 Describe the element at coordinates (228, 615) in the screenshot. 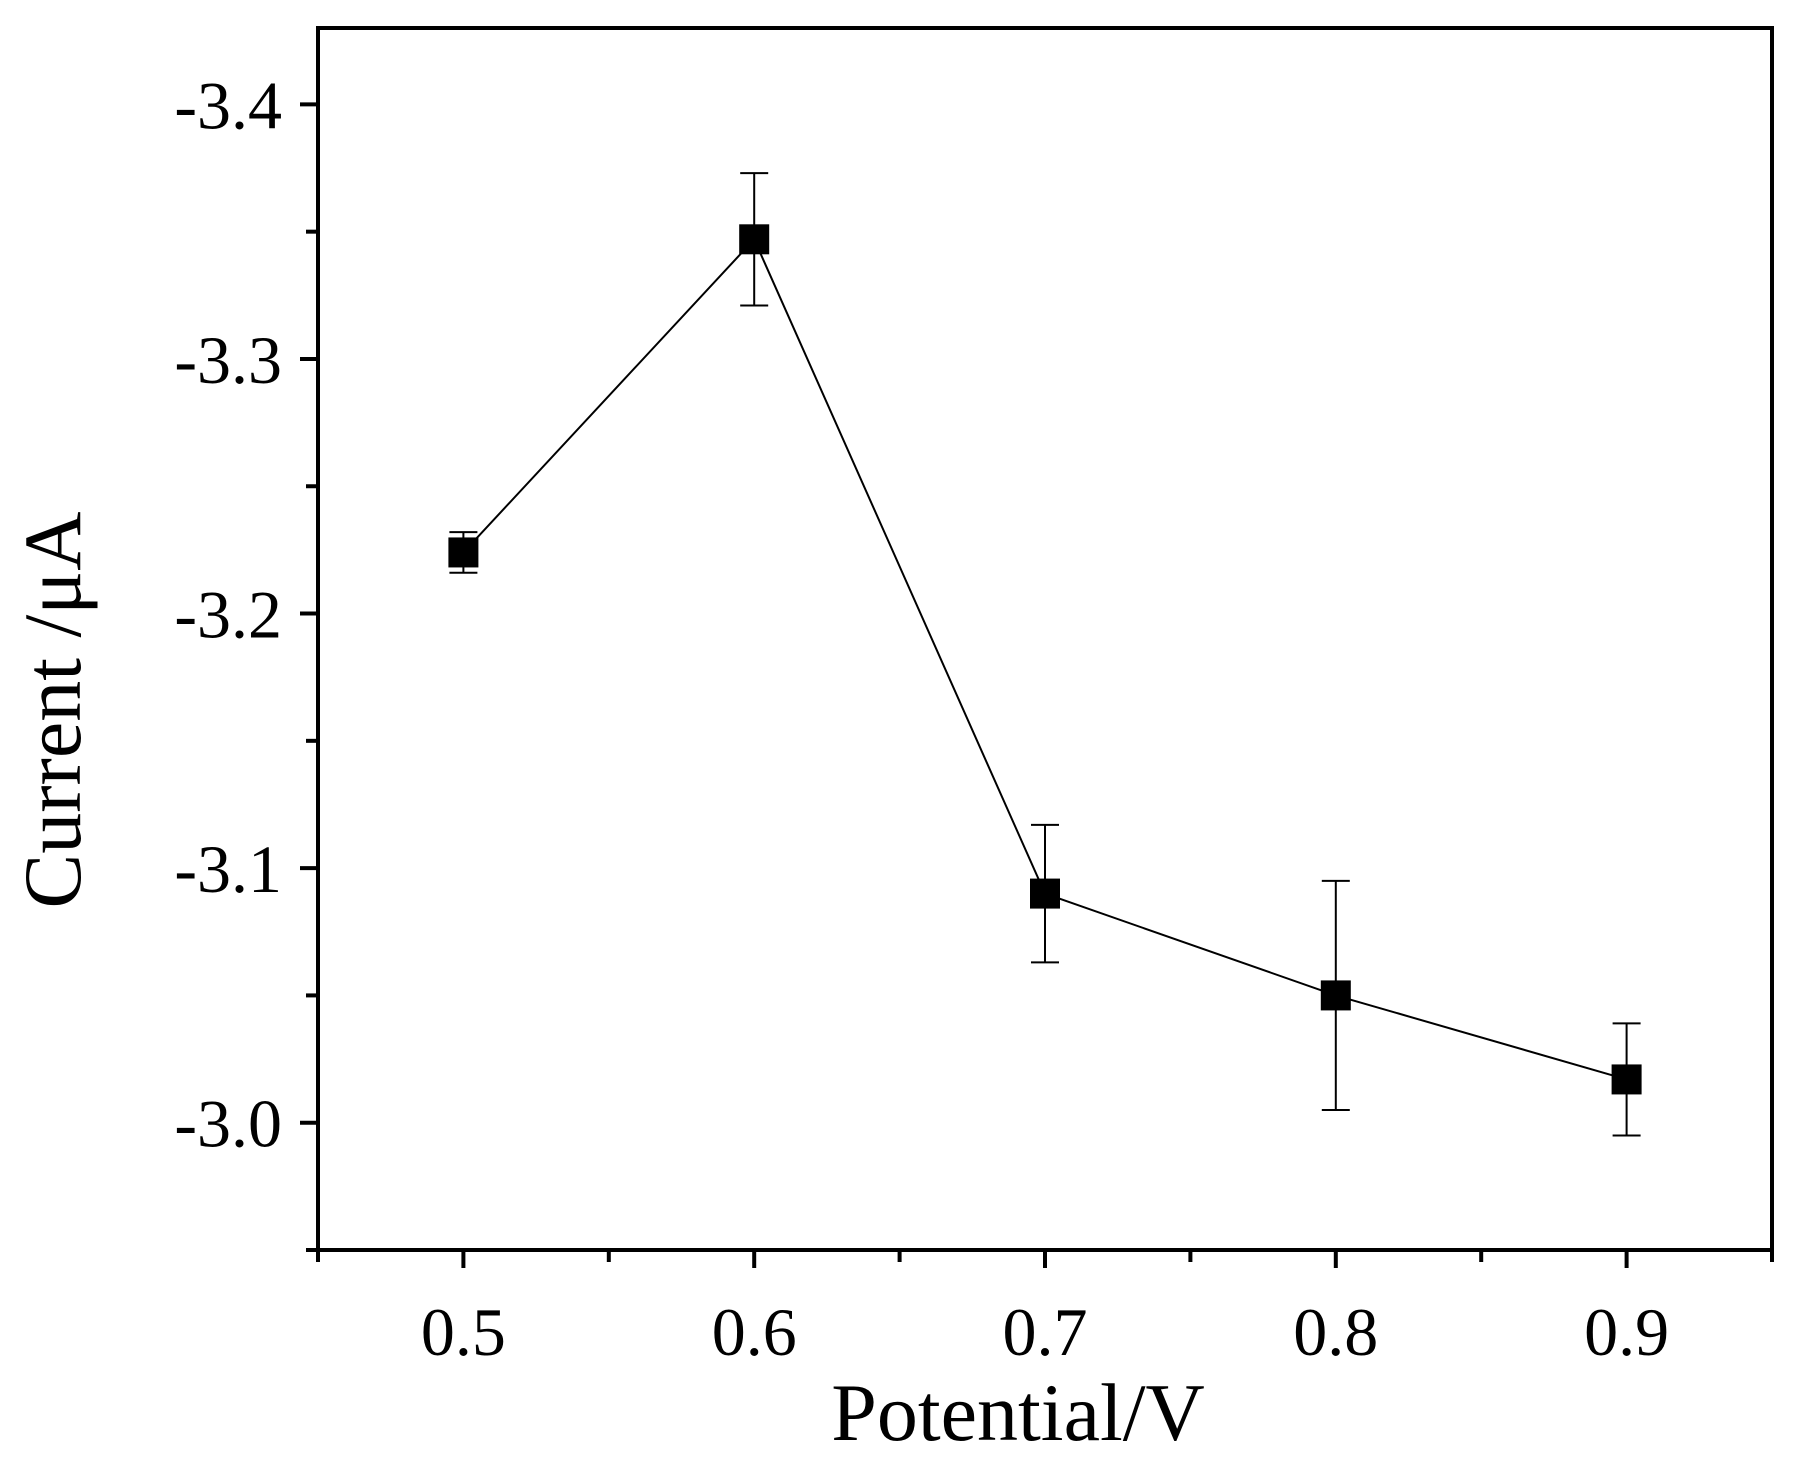

I see `y-tick-label: -3.2` at that location.